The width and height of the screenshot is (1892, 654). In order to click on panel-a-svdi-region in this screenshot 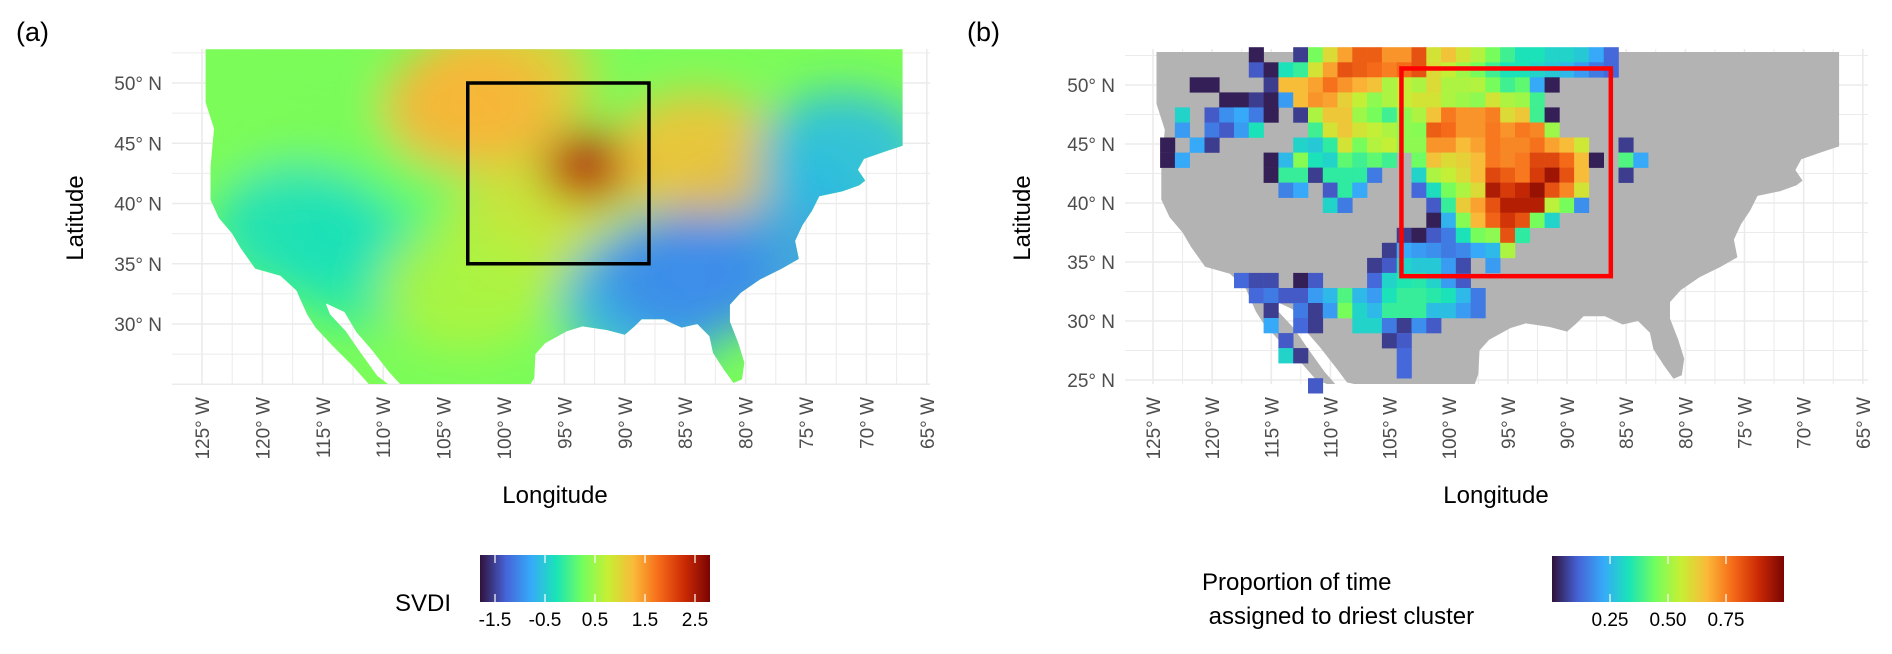, I will do `click(697, 155)`.